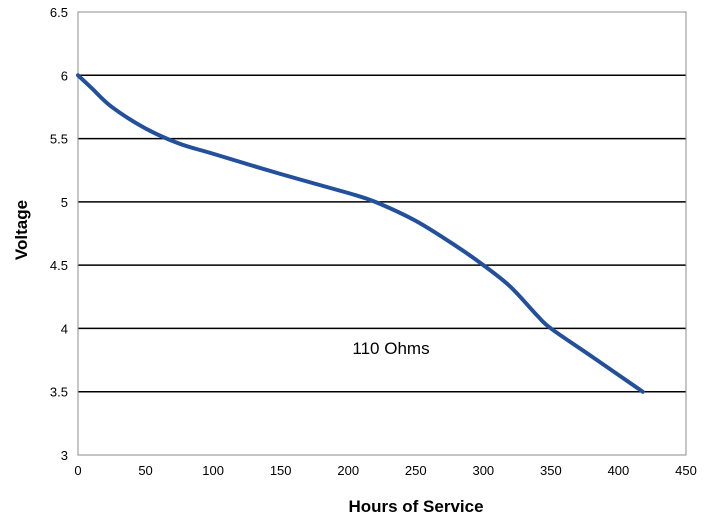 Image resolution: width=719 pixels, height=518 pixels. Describe the element at coordinates (64, 455) in the screenshot. I see `y-tick-label: 3` at that location.